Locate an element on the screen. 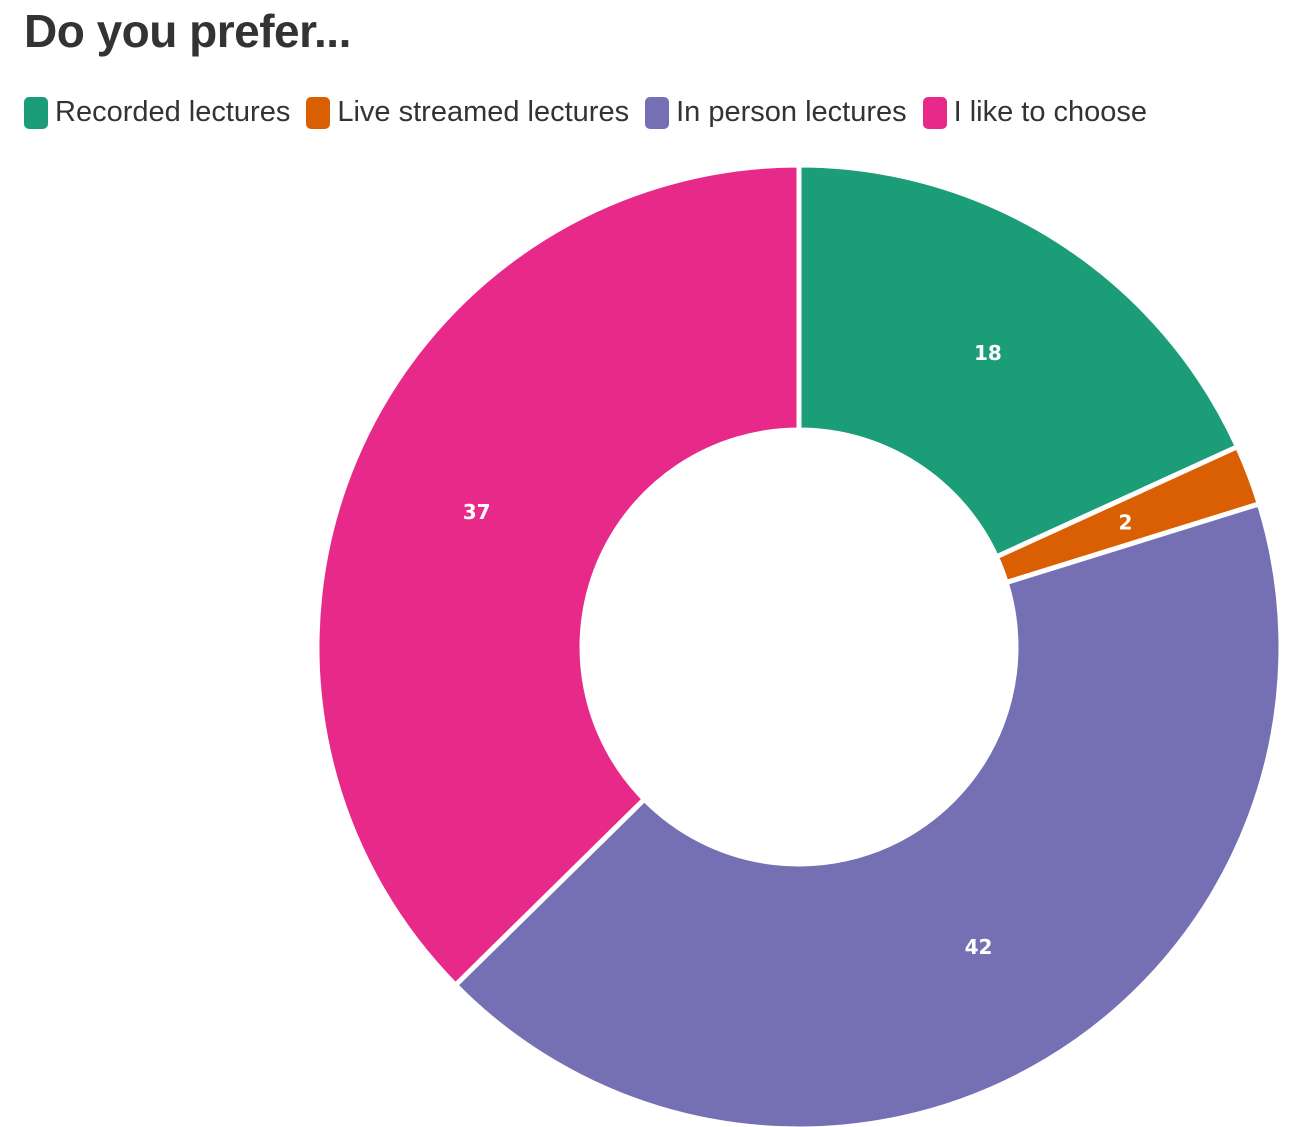  data-label-recorded-lectures: 18 is located at coordinates (988, 353).